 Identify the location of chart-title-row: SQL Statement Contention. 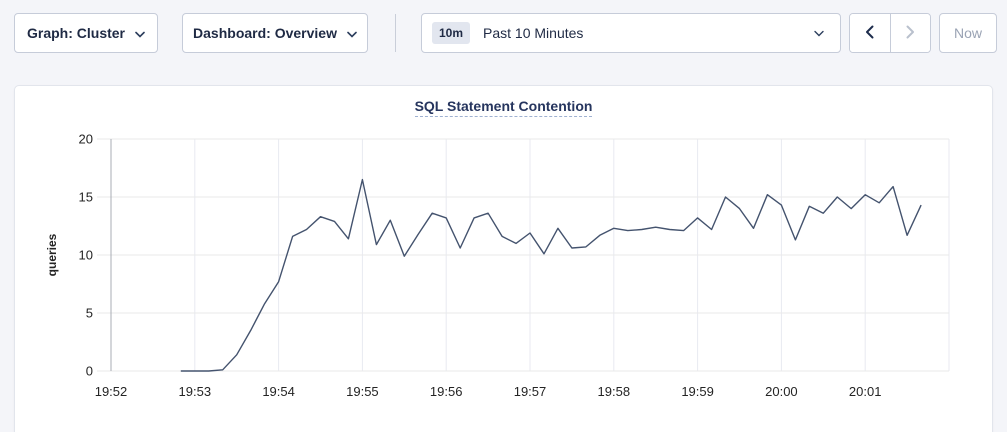
(503, 107).